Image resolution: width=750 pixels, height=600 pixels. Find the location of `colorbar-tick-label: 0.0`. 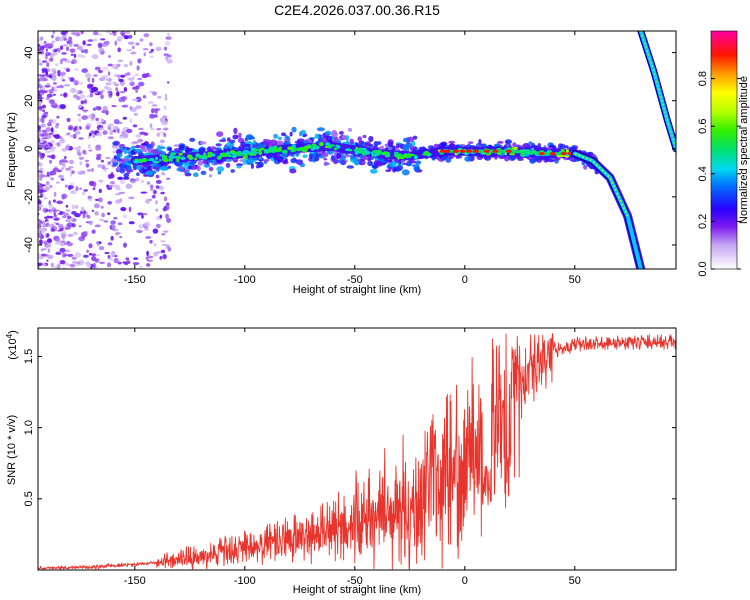

colorbar-tick-label: 0.0 is located at coordinates (703, 268).